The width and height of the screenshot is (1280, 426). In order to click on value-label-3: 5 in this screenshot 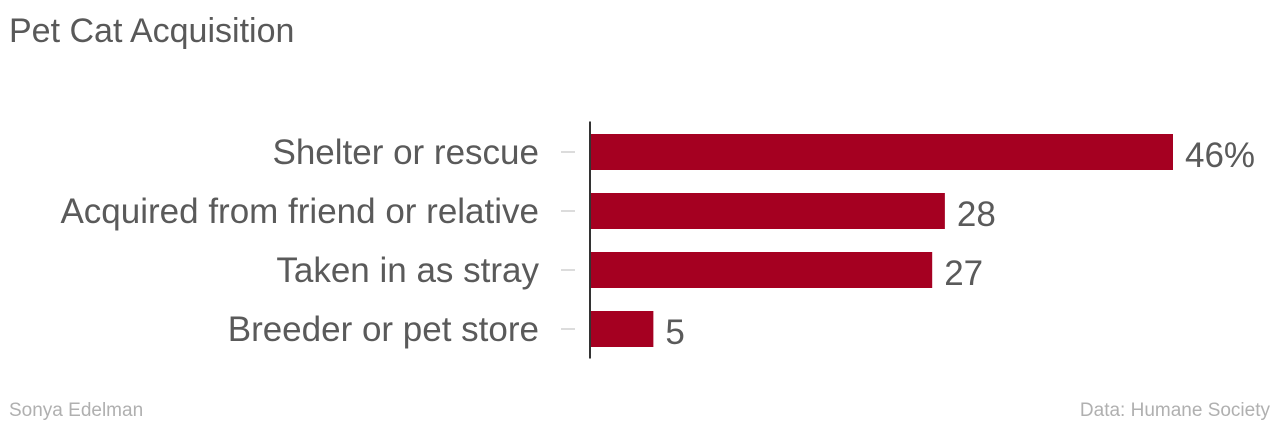, I will do `click(674, 332)`.